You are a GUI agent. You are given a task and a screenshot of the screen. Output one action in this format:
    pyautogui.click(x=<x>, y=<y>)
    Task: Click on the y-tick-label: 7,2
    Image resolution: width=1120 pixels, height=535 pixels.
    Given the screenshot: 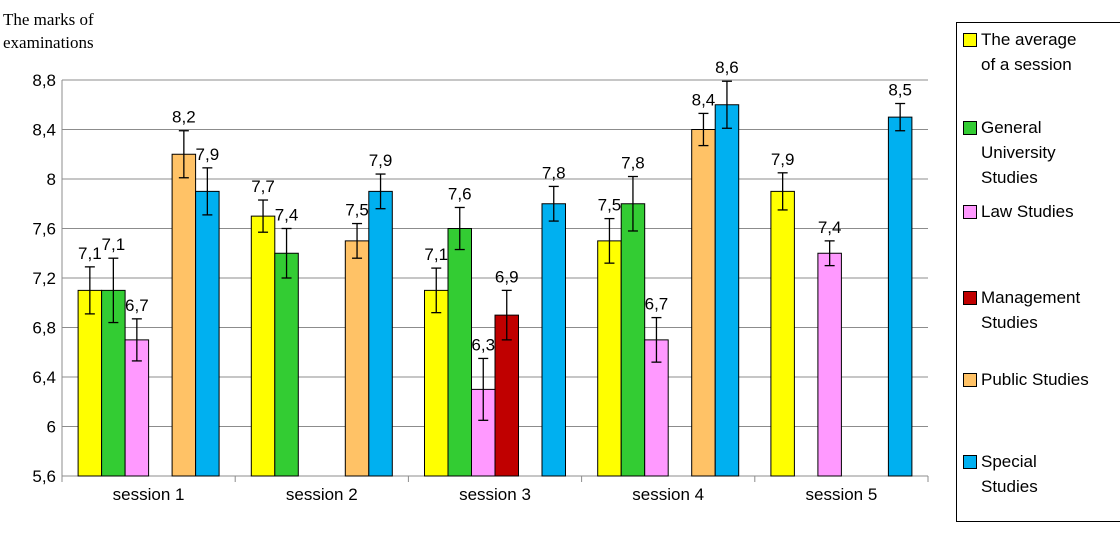 What is the action you would take?
    pyautogui.click(x=44, y=278)
    